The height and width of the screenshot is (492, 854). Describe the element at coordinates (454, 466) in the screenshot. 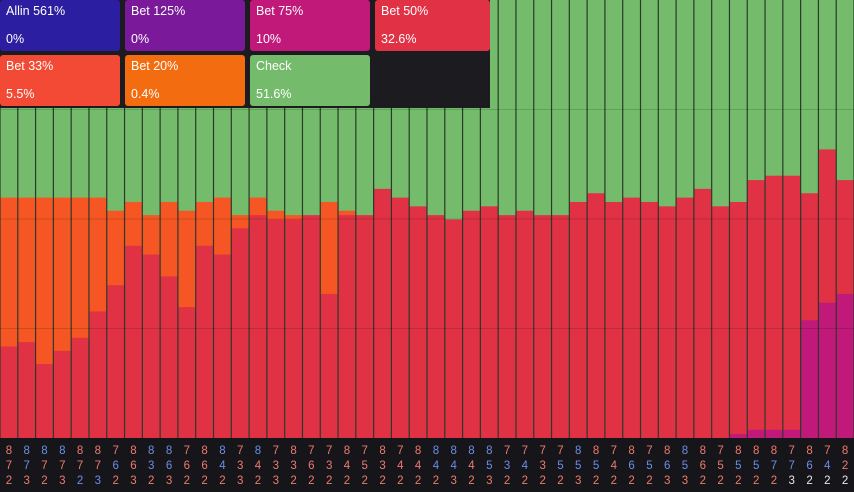

I see `board-label: 8 4 3` at that location.